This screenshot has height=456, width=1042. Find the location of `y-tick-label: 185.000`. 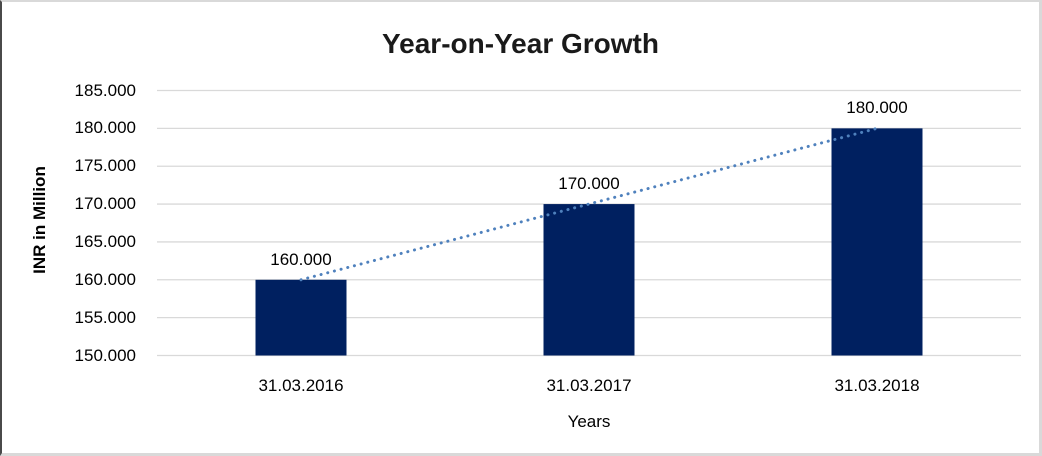

y-tick-label: 185.000 is located at coordinates (105, 90).